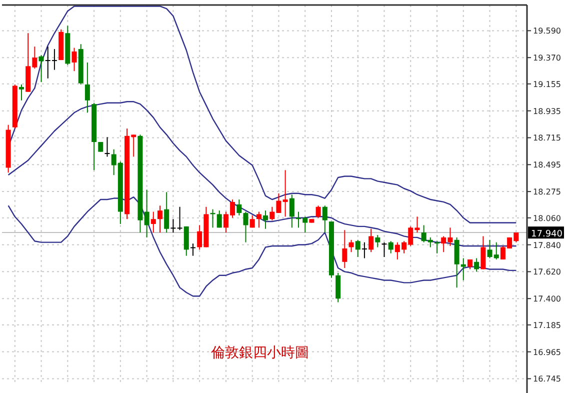 This screenshot has height=393, width=577. What do you see at coordinates (547, 235) in the screenshot?
I see `ref-line-label: 17.940` at bounding box center [547, 235].